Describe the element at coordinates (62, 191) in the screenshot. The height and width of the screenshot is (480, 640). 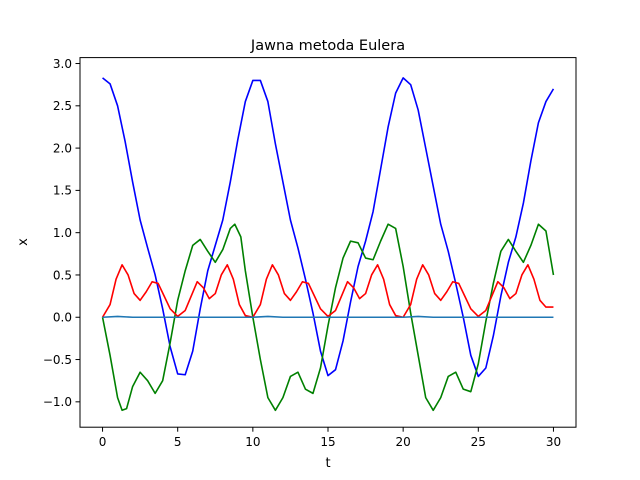
I see `y-tick-label: 1.5` at that location.